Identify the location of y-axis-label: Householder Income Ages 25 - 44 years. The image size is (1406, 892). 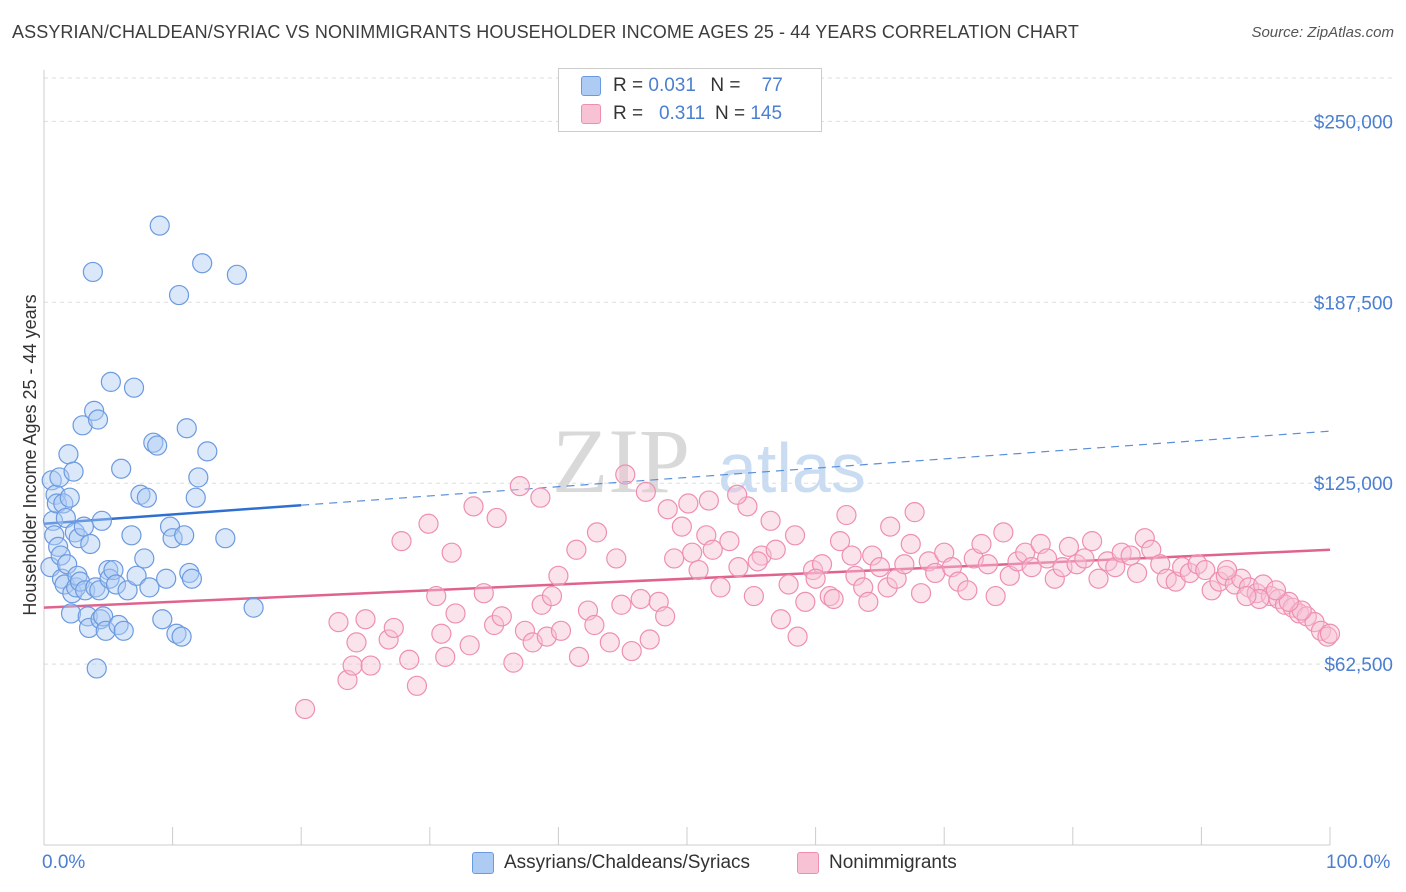
(30, 454).